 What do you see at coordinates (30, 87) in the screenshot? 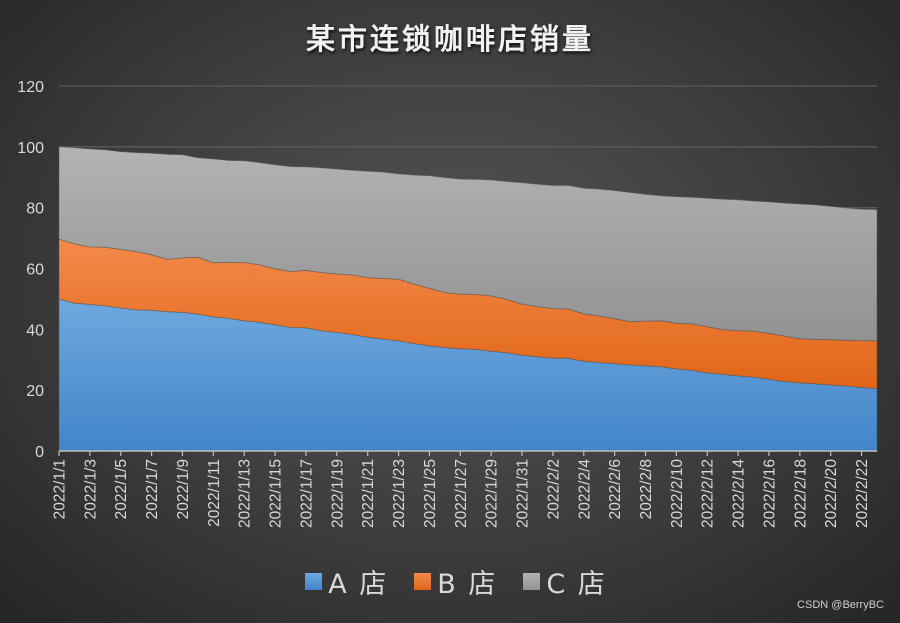
I see `y-tick-label: 120` at bounding box center [30, 87].